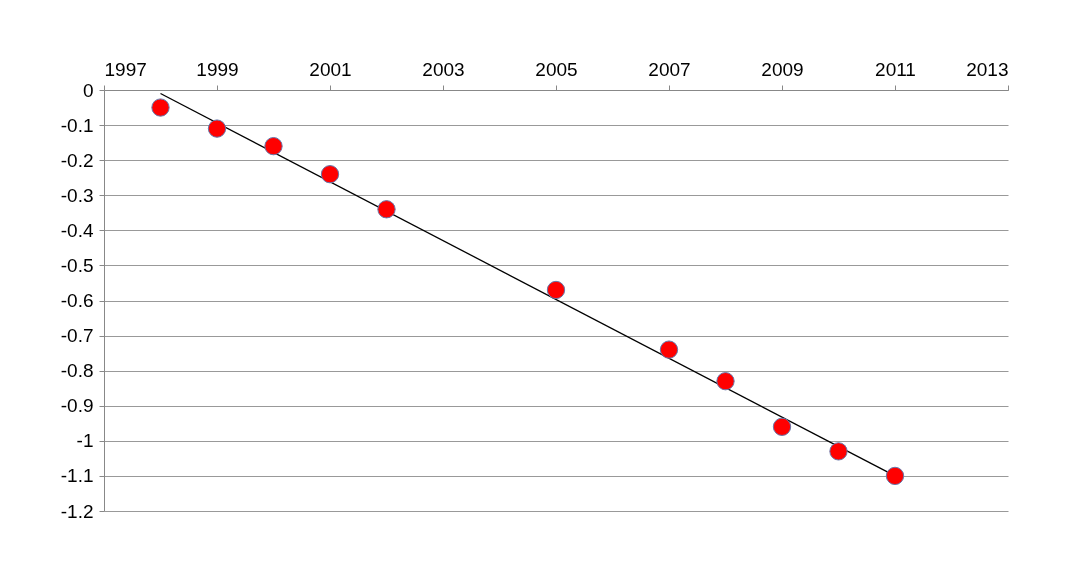 The image size is (1070, 568). Describe the element at coordinates (443, 69) in the screenshot. I see `x-tick-label: 2003` at that location.